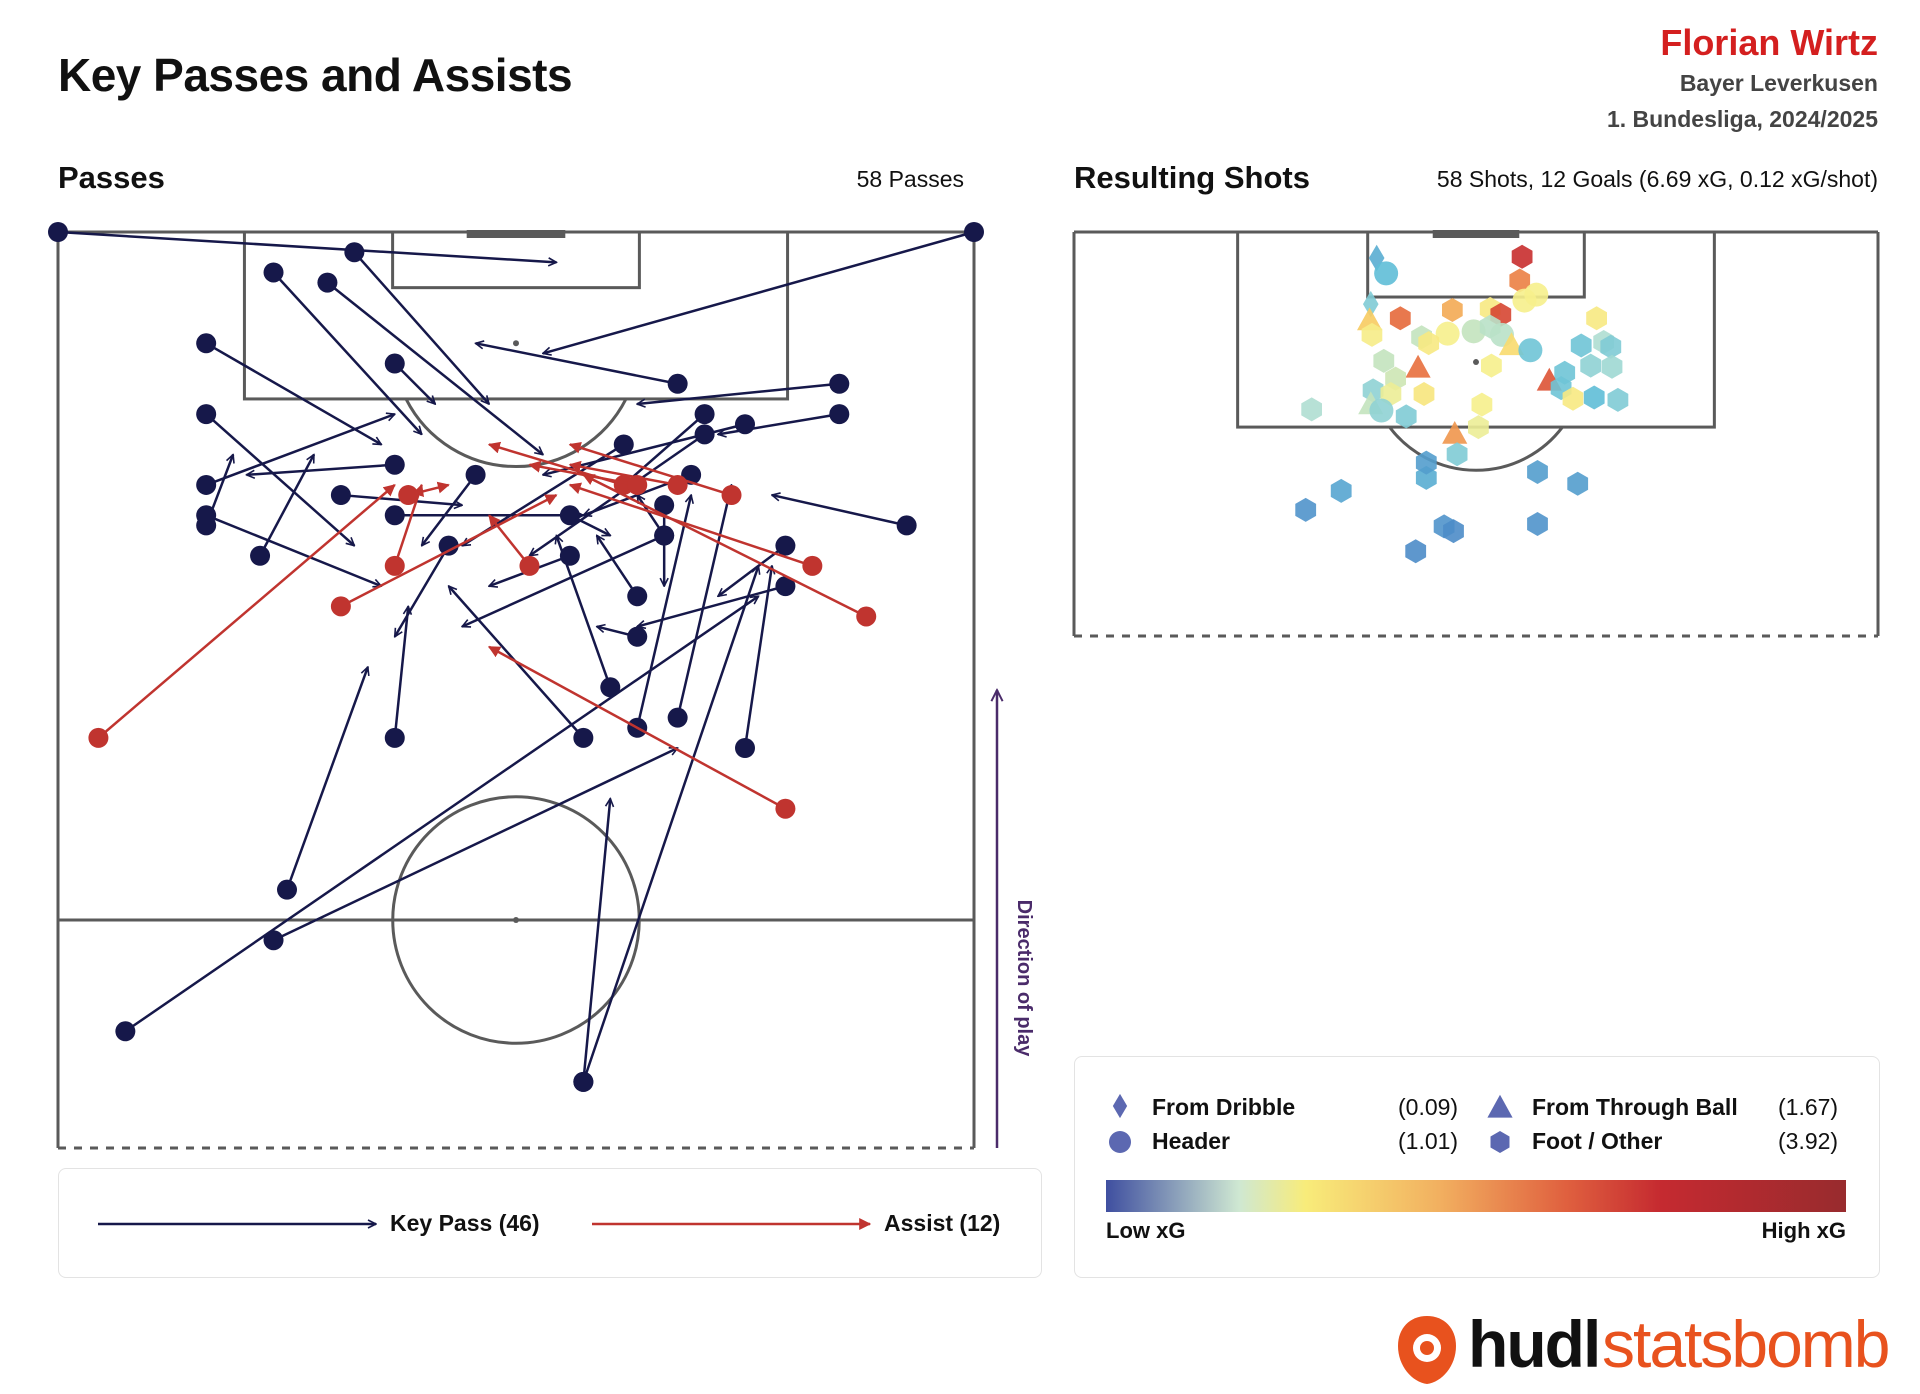 The width and height of the screenshot is (1920, 1394). What do you see at coordinates (1500, 1106) in the screenshot?
I see `through-ball-legend-icon` at bounding box center [1500, 1106].